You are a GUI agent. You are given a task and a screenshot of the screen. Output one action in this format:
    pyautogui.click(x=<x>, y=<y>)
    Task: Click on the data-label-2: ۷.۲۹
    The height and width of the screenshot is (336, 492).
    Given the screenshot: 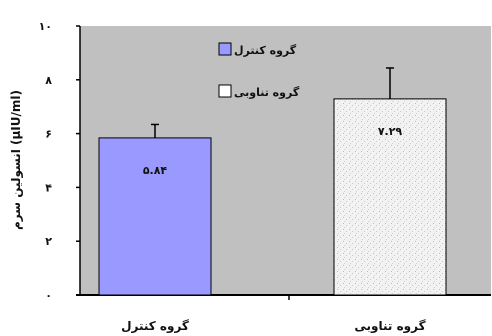 What is the action you would take?
    pyautogui.click(x=390, y=131)
    